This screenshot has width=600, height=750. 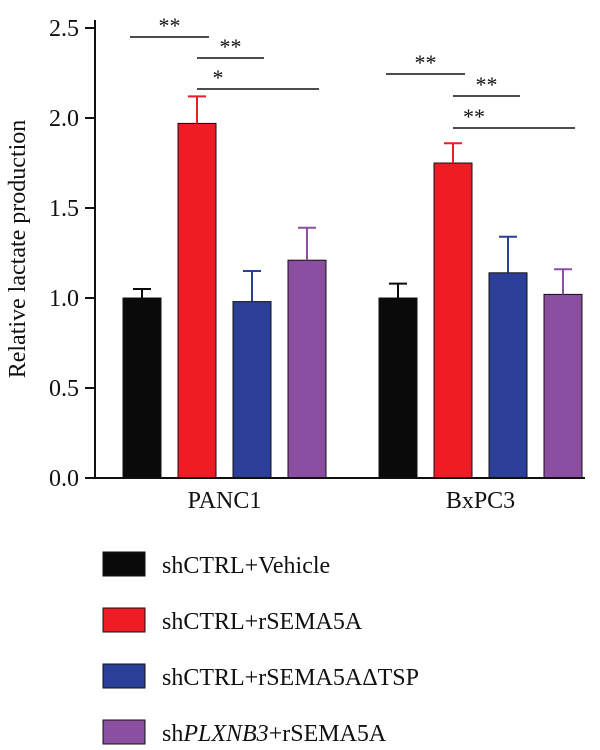 What do you see at coordinates (64, 479) in the screenshot?
I see `y-tick-label: 0.0` at bounding box center [64, 479].